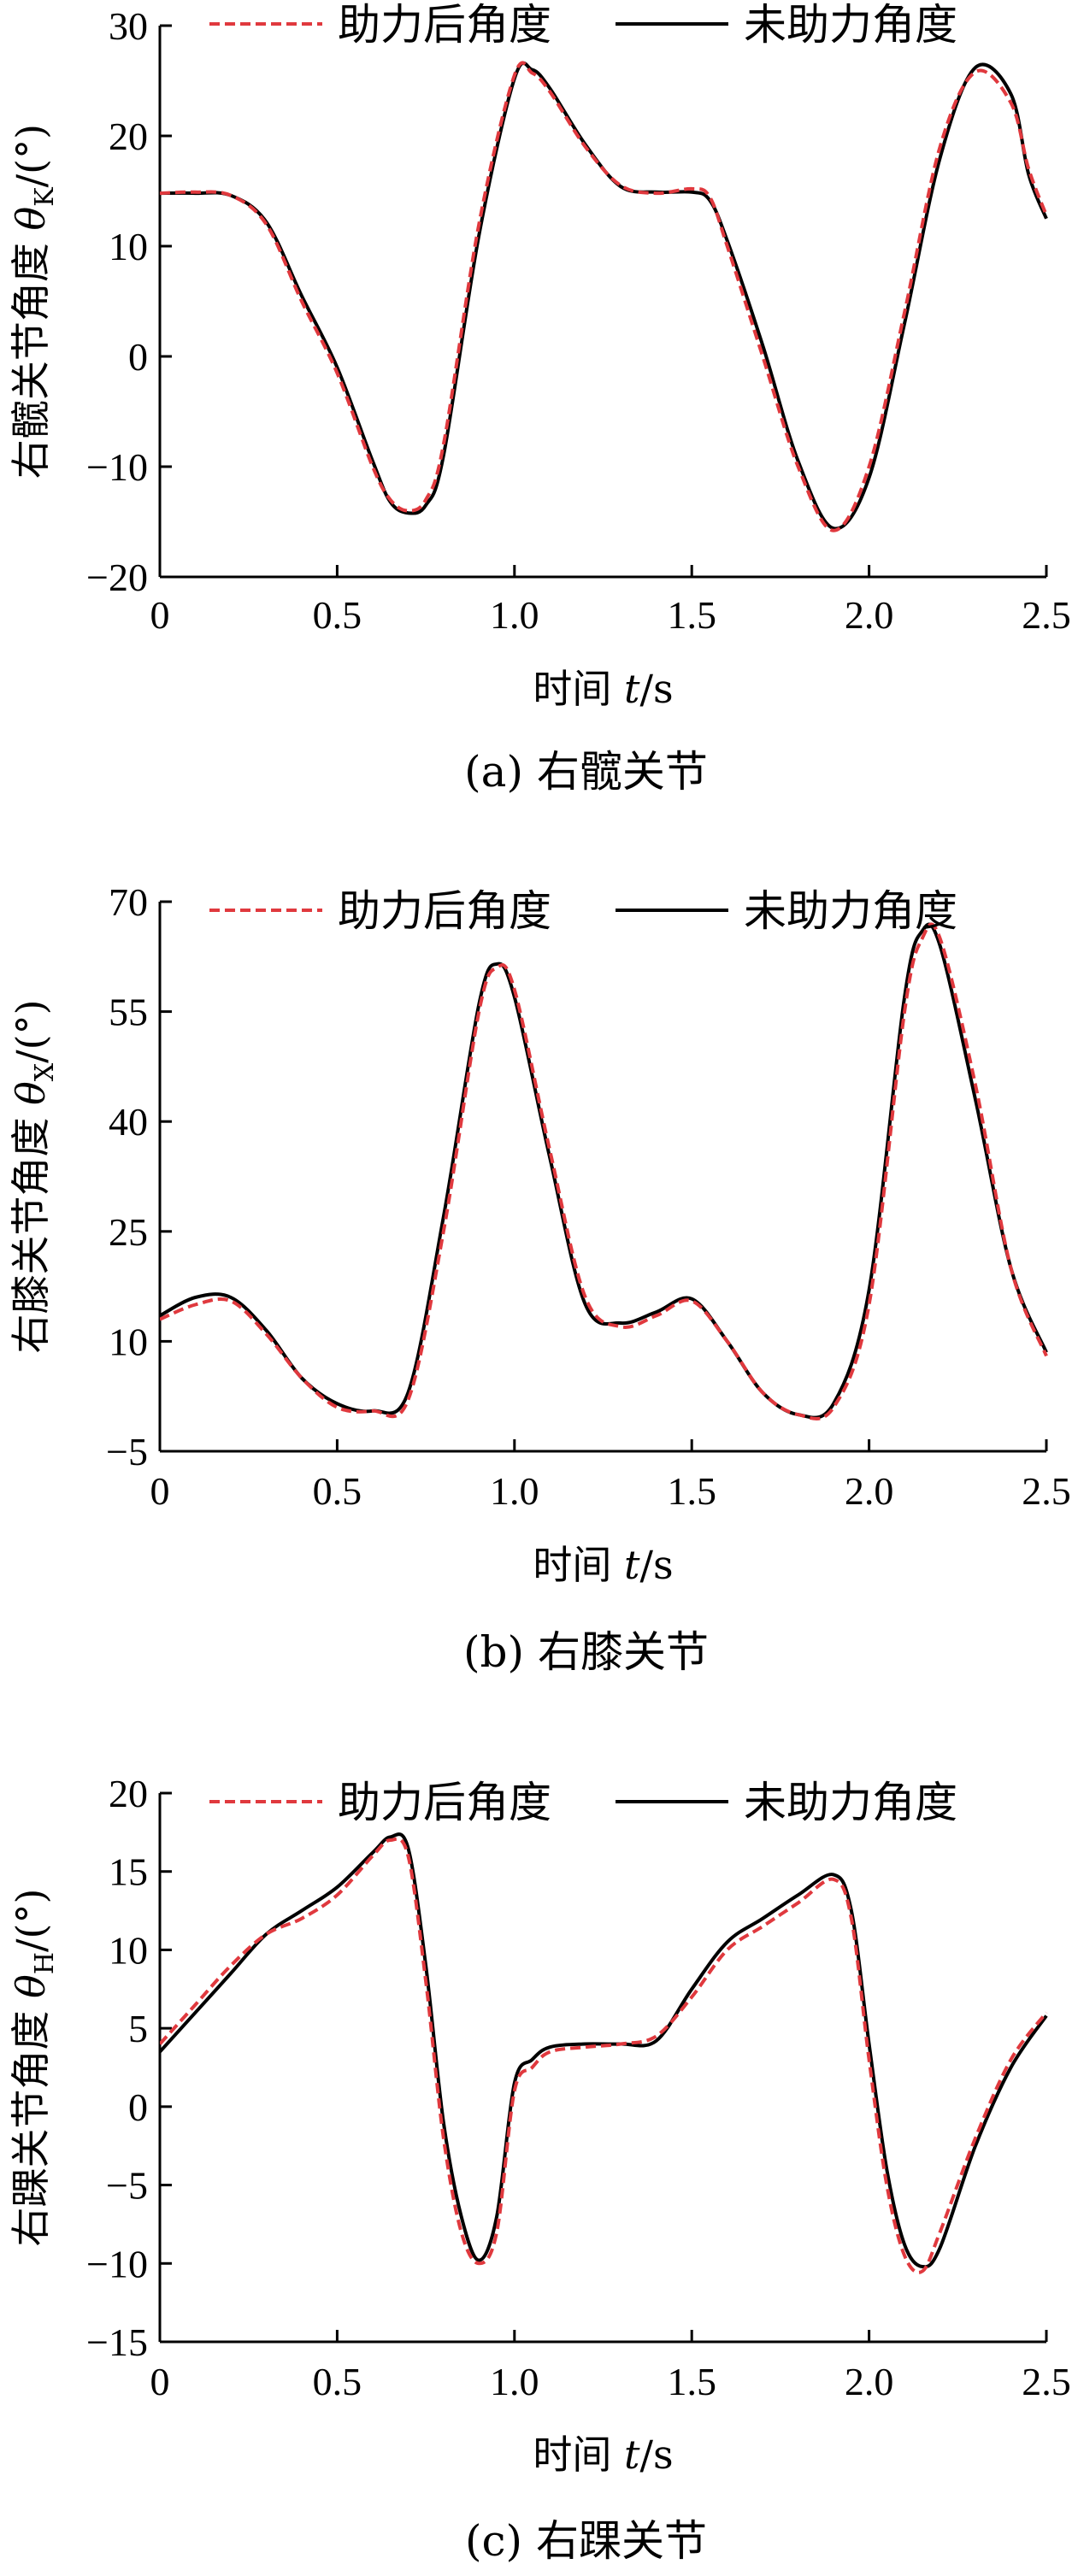  What do you see at coordinates (604, 2055) in the screenshot?
I see `series-line-assisted` at bounding box center [604, 2055].